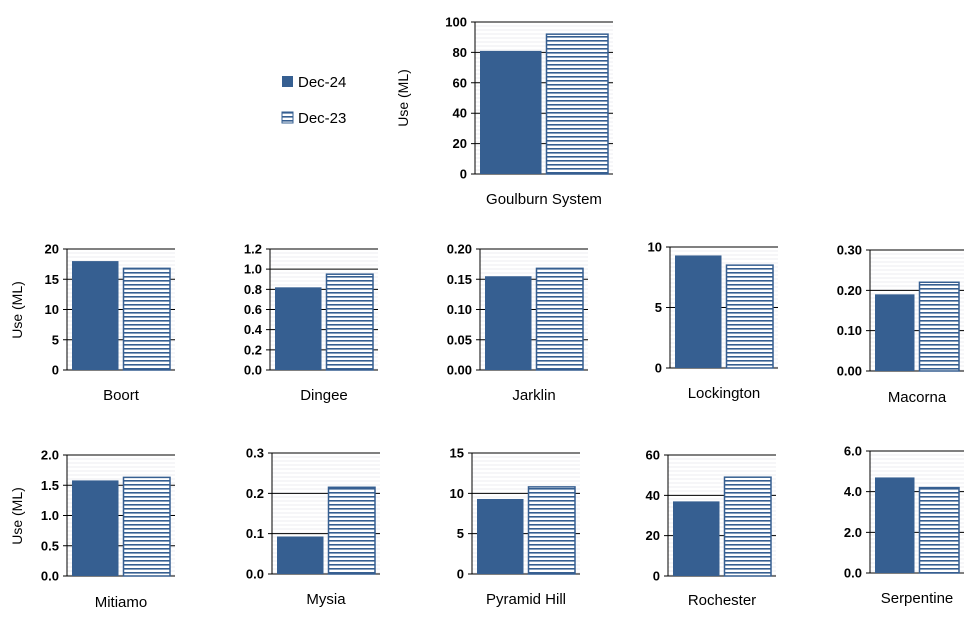 The height and width of the screenshot is (619, 970). What do you see at coordinates (526, 599) in the screenshot?
I see `category-label-pyramid-hill: Pyramid Hill` at bounding box center [526, 599].